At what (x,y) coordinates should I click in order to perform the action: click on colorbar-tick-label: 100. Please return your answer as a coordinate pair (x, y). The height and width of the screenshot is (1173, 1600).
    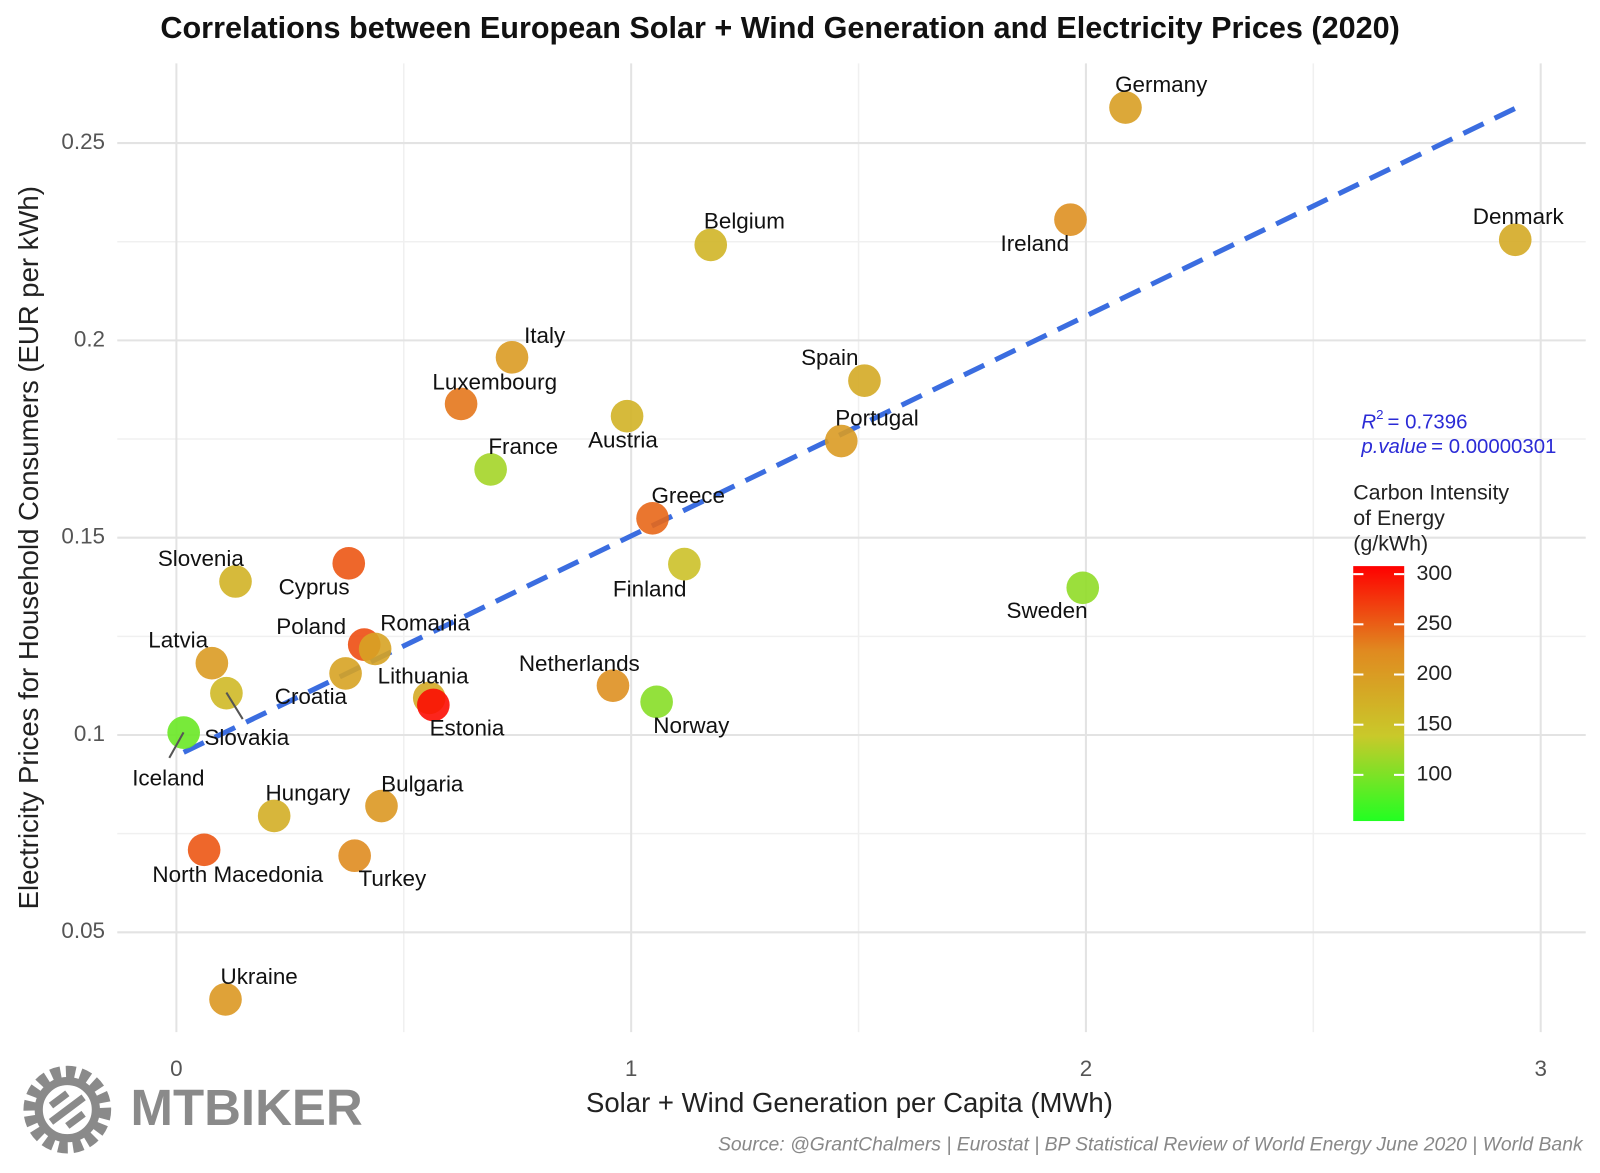
    Looking at the image, I should click on (1434, 774).